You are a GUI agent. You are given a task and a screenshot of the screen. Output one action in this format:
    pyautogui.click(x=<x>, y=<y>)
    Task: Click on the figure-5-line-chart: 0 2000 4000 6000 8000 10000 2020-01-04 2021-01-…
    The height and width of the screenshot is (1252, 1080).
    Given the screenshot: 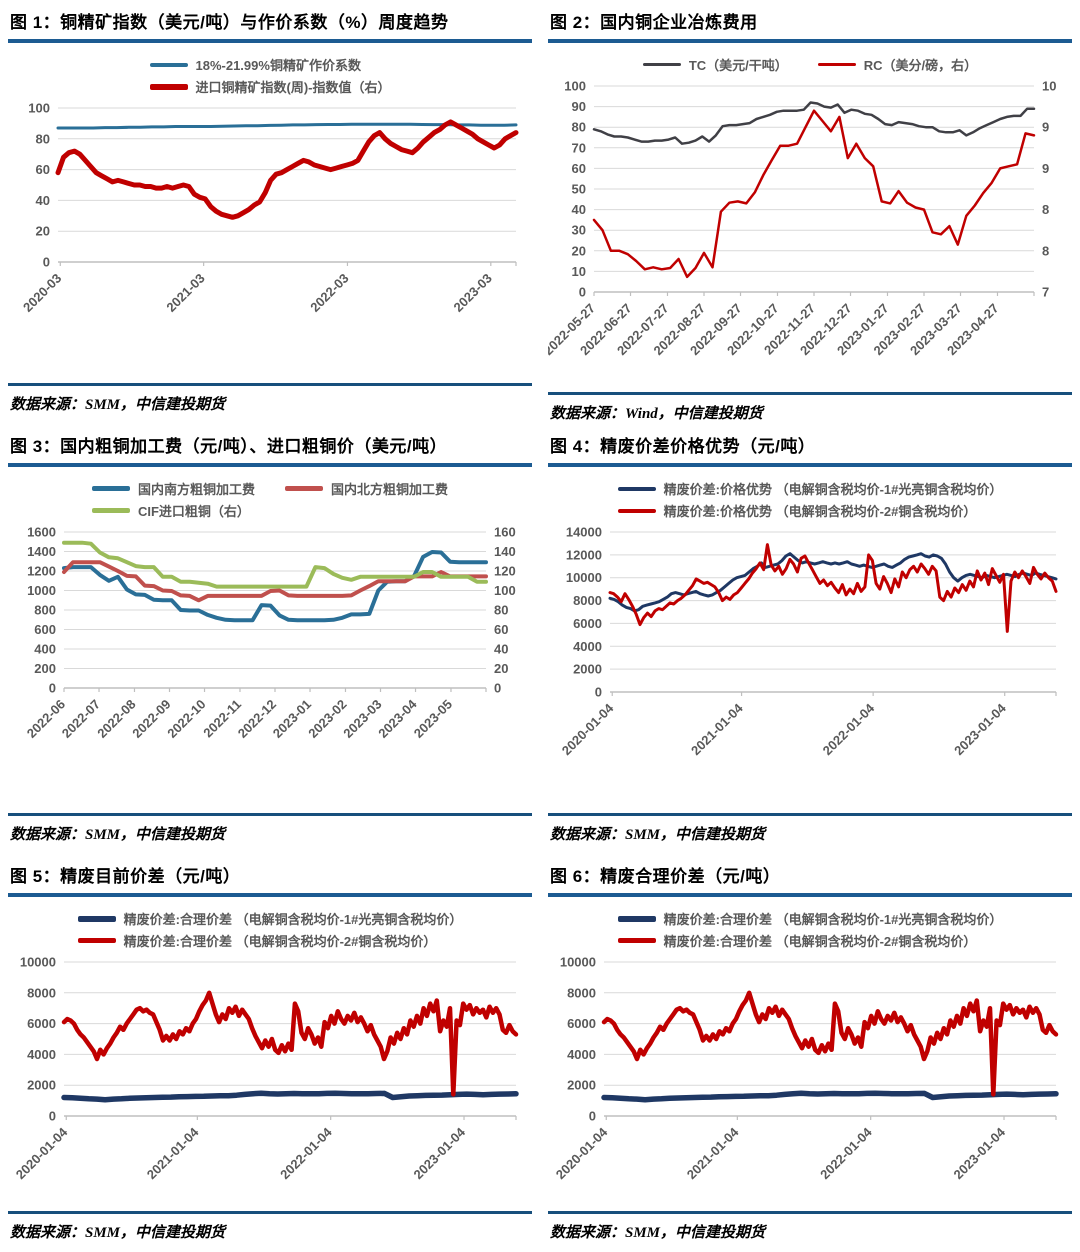 What is the action you would take?
    pyautogui.click(x=266, y=1068)
    